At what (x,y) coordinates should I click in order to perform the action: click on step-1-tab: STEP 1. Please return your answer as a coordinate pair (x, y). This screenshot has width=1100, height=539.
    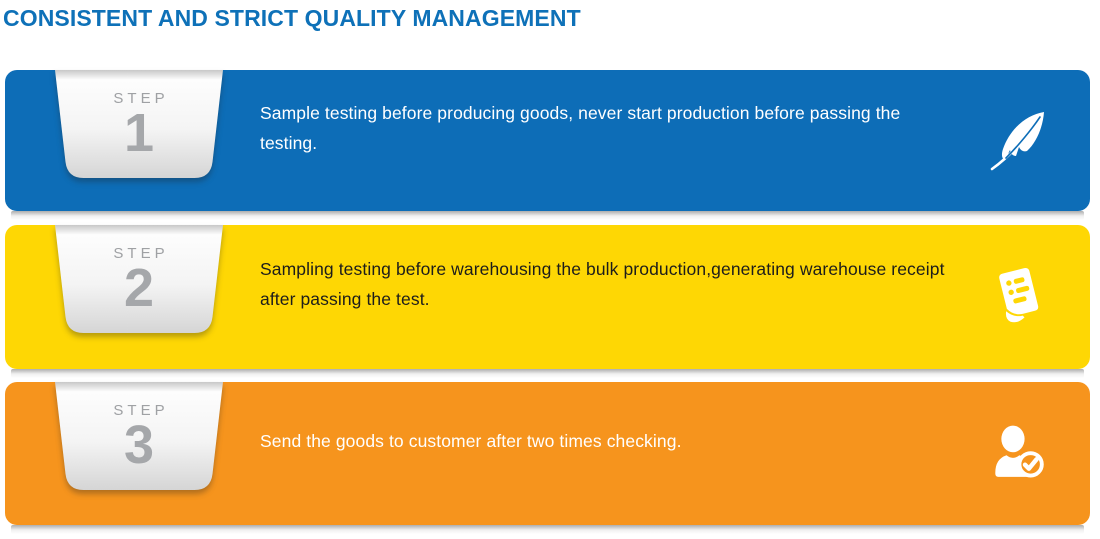
    Looking at the image, I should click on (139, 124).